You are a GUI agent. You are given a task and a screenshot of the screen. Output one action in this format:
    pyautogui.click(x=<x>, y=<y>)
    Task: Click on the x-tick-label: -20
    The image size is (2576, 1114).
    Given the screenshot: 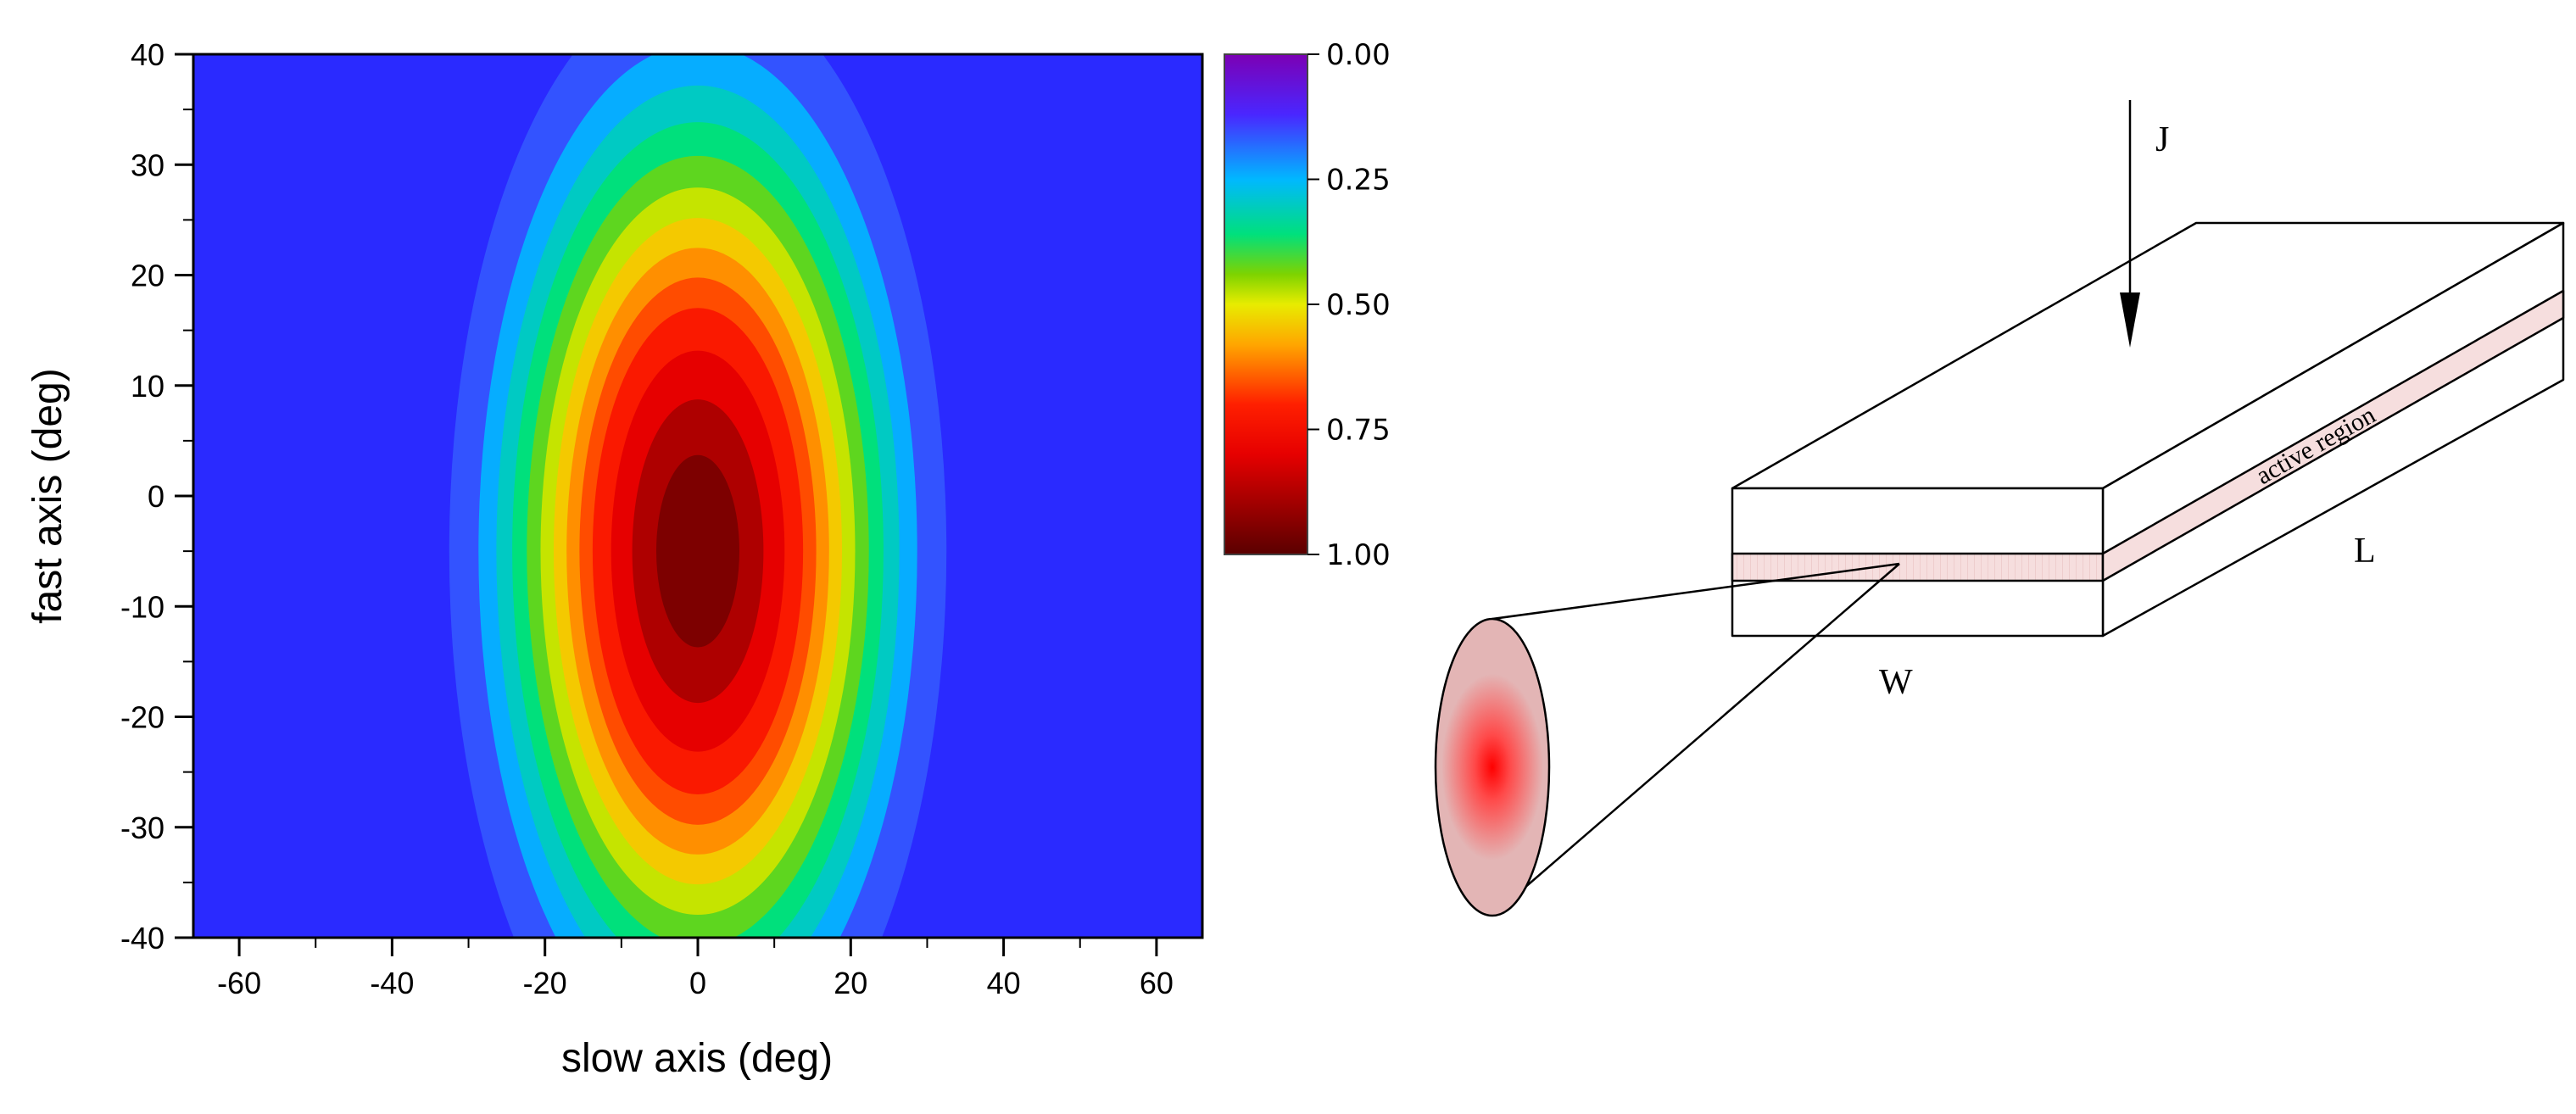 What is the action you would take?
    pyautogui.click(x=545, y=983)
    